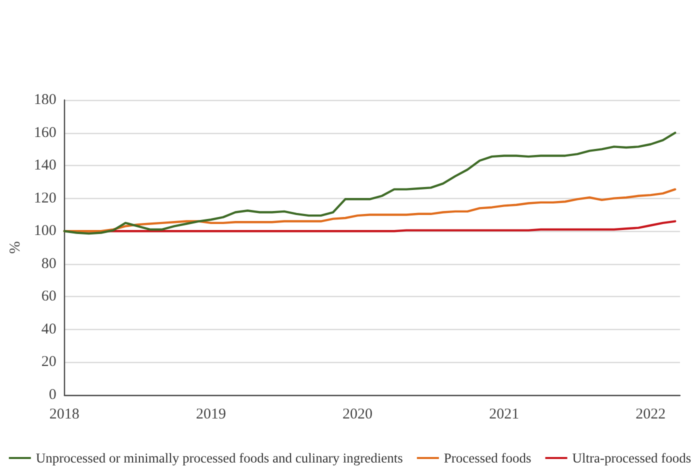 Image resolution: width=700 pixels, height=476 pixels. What do you see at coordinates (48, 264) in the screenshot?
I see `y-tick-label: 80` at bounding box center [48, 264].